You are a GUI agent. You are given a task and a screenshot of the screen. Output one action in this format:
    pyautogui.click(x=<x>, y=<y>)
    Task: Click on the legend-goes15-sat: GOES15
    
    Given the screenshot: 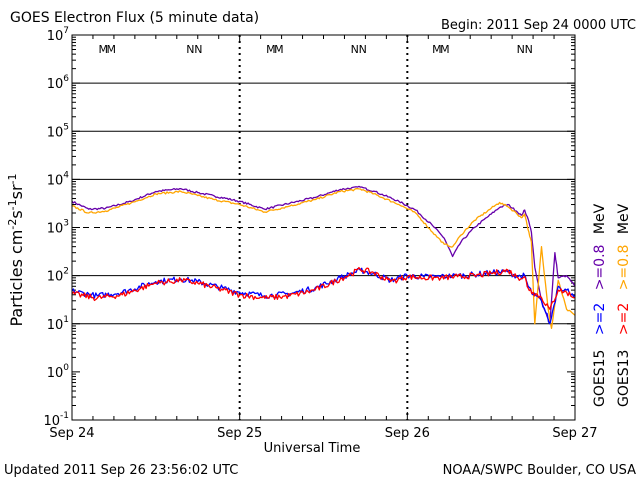 What is the action you would take?
    pyautogui.click(x=600, y=378)
    